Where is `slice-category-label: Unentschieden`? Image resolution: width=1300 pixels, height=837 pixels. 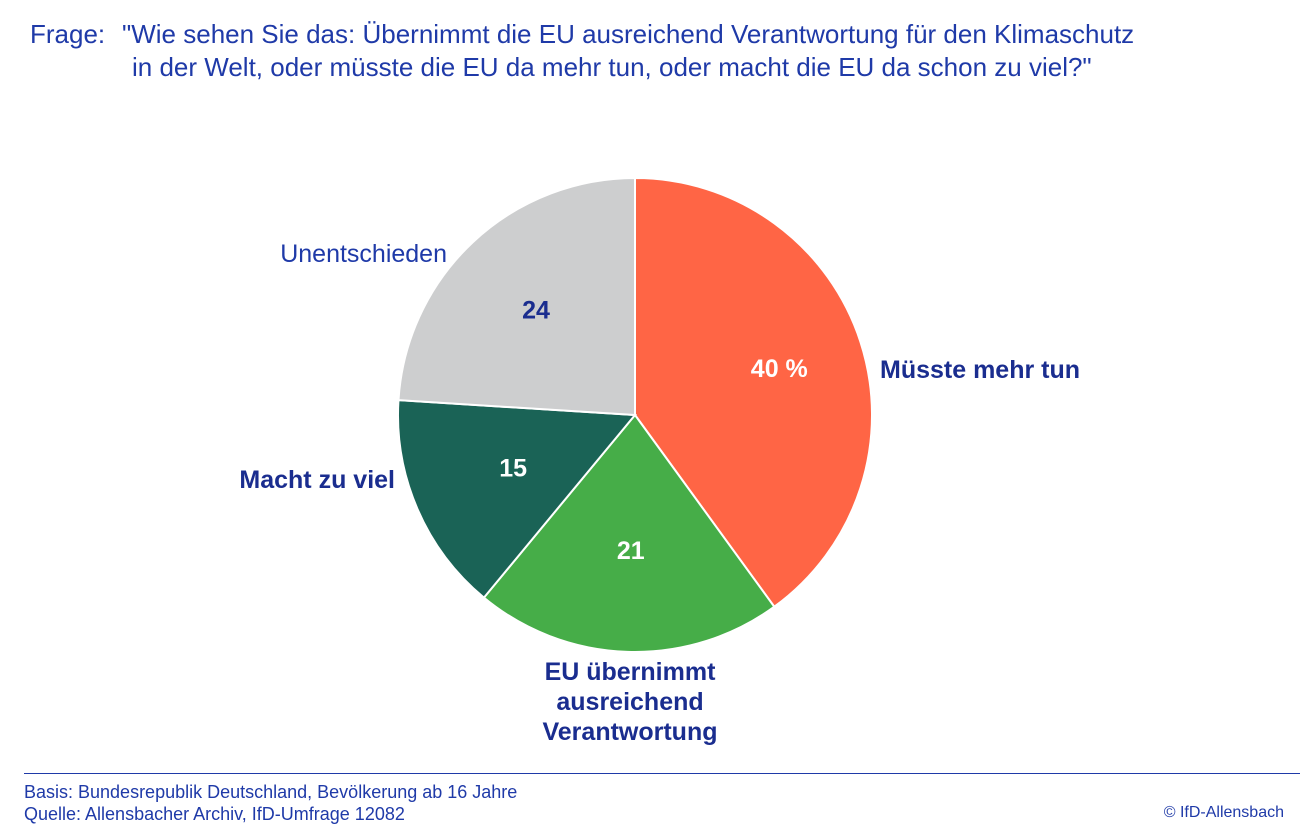 slice-category-label: Unentschieden is located at coordinates (363, 254).